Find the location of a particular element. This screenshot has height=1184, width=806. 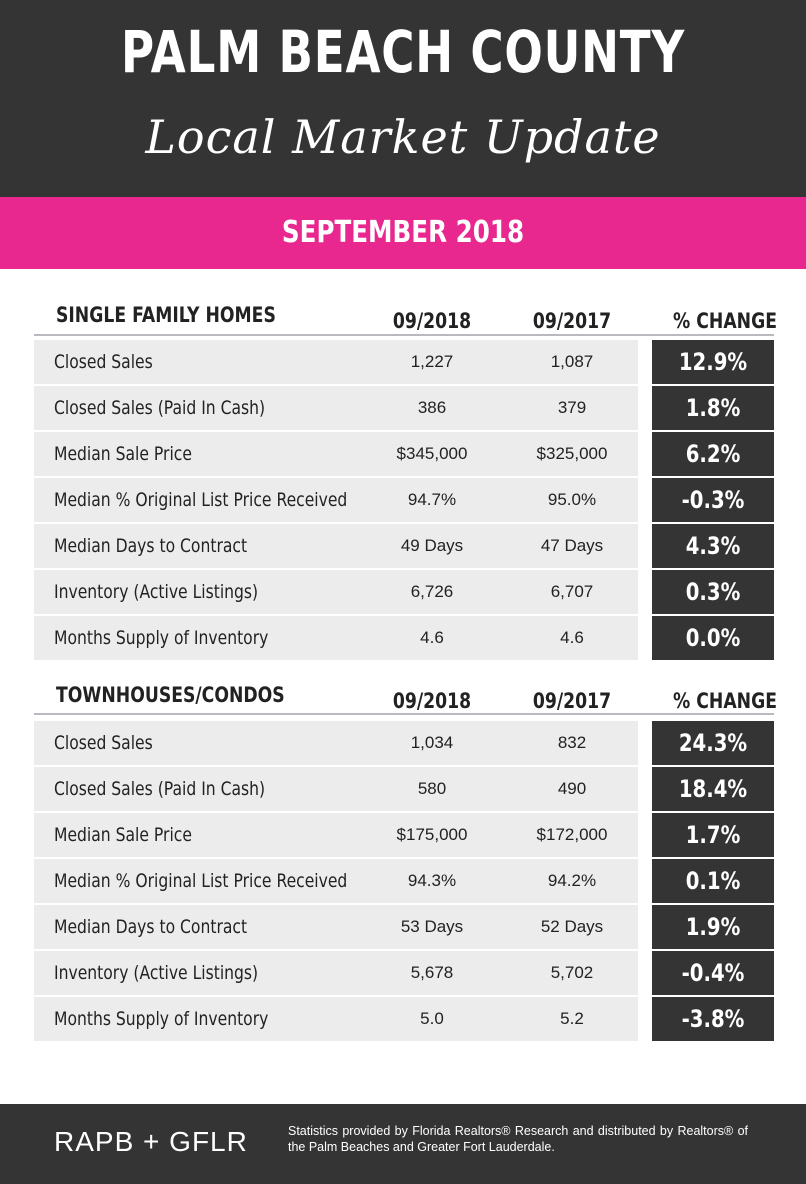

percent-change: 6.2% is located at coordinates (713, 454).